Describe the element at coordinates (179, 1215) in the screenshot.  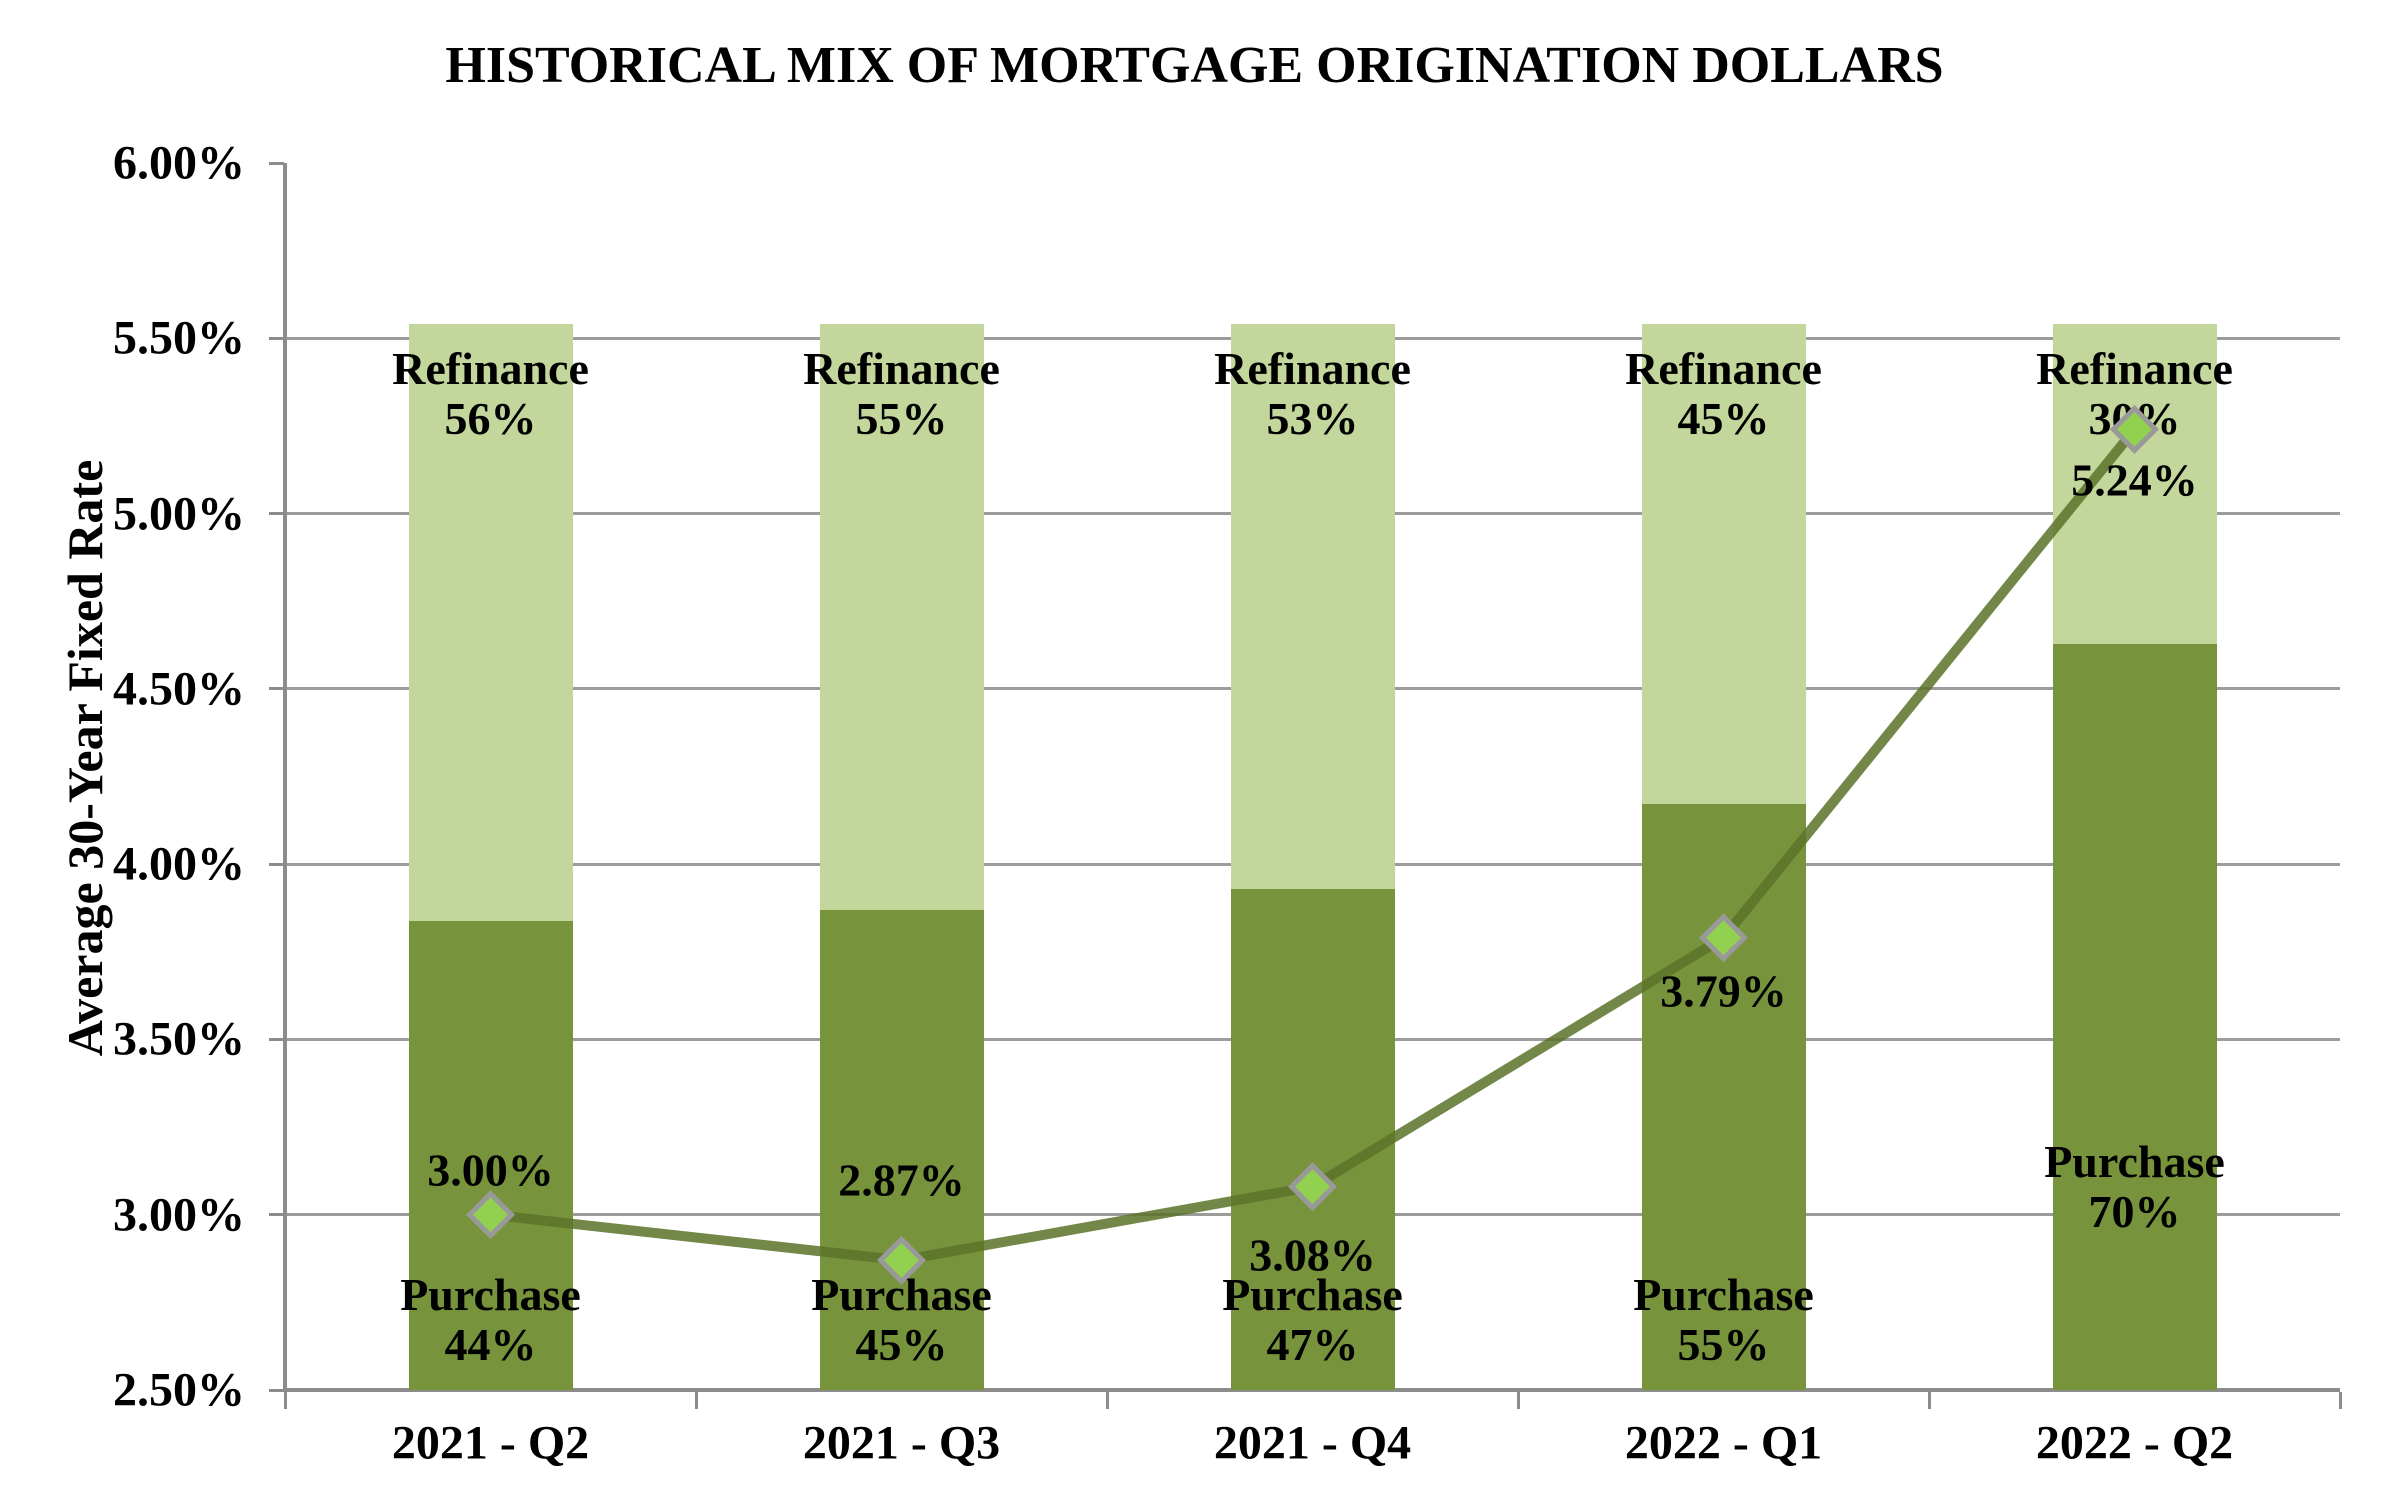
I see `y-tick-label: 3.00%` at that location.